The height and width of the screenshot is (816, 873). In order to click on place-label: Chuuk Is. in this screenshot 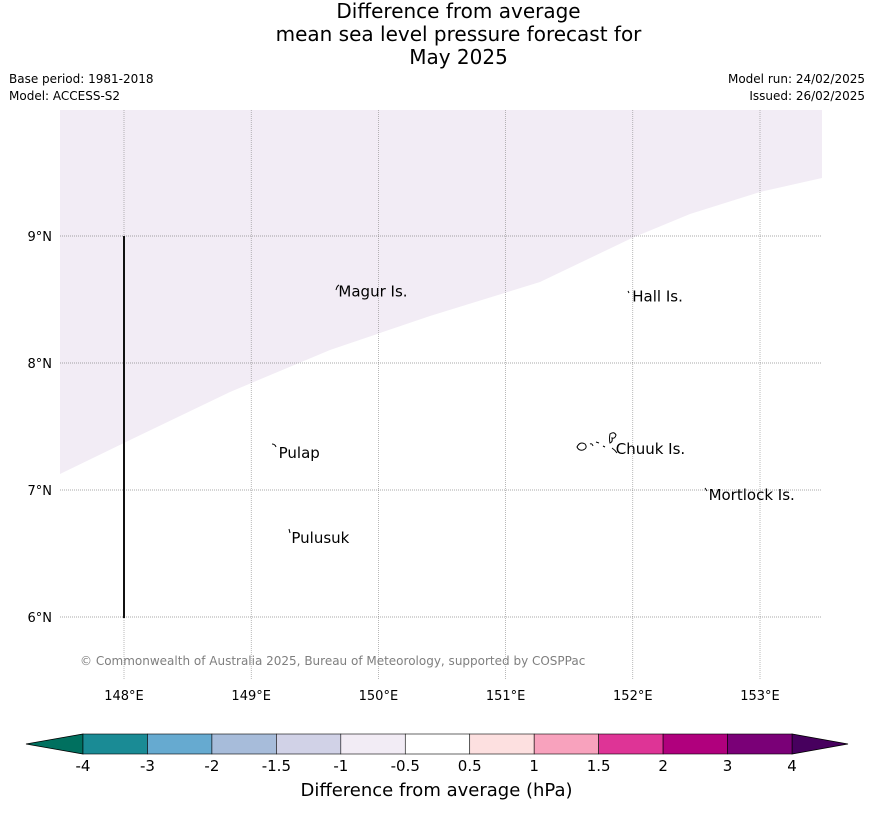, I will do `click(650, 449)`.